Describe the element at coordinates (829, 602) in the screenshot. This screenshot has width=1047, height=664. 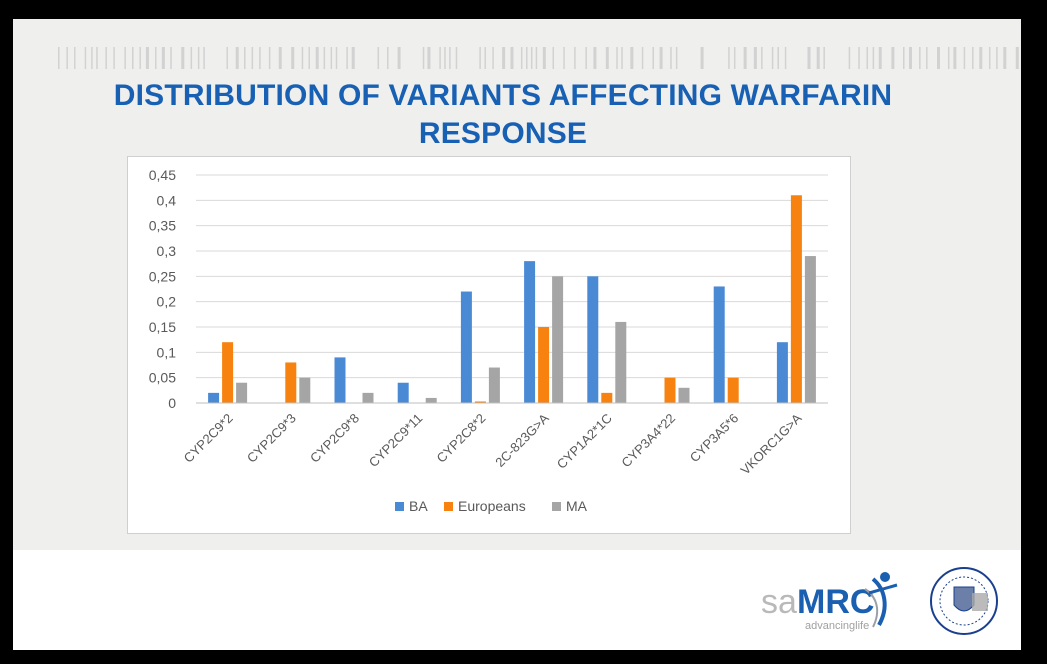
I see `samrc-logo: sa MRC advancinglife` at that location.